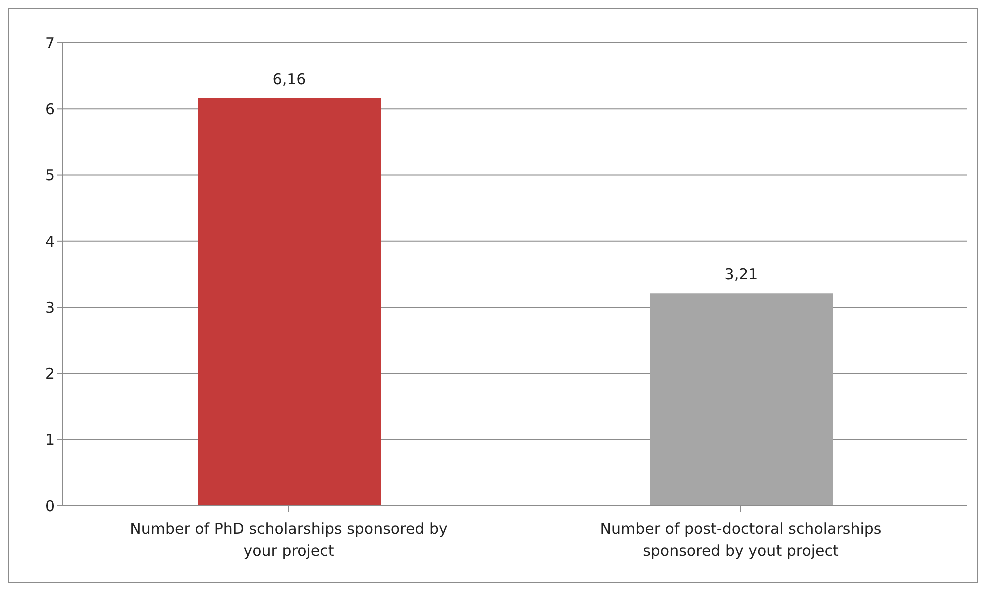  Describe the element at coordinates (50, 506) in the screenshot. I see `y-tick-label: 0` at that location.